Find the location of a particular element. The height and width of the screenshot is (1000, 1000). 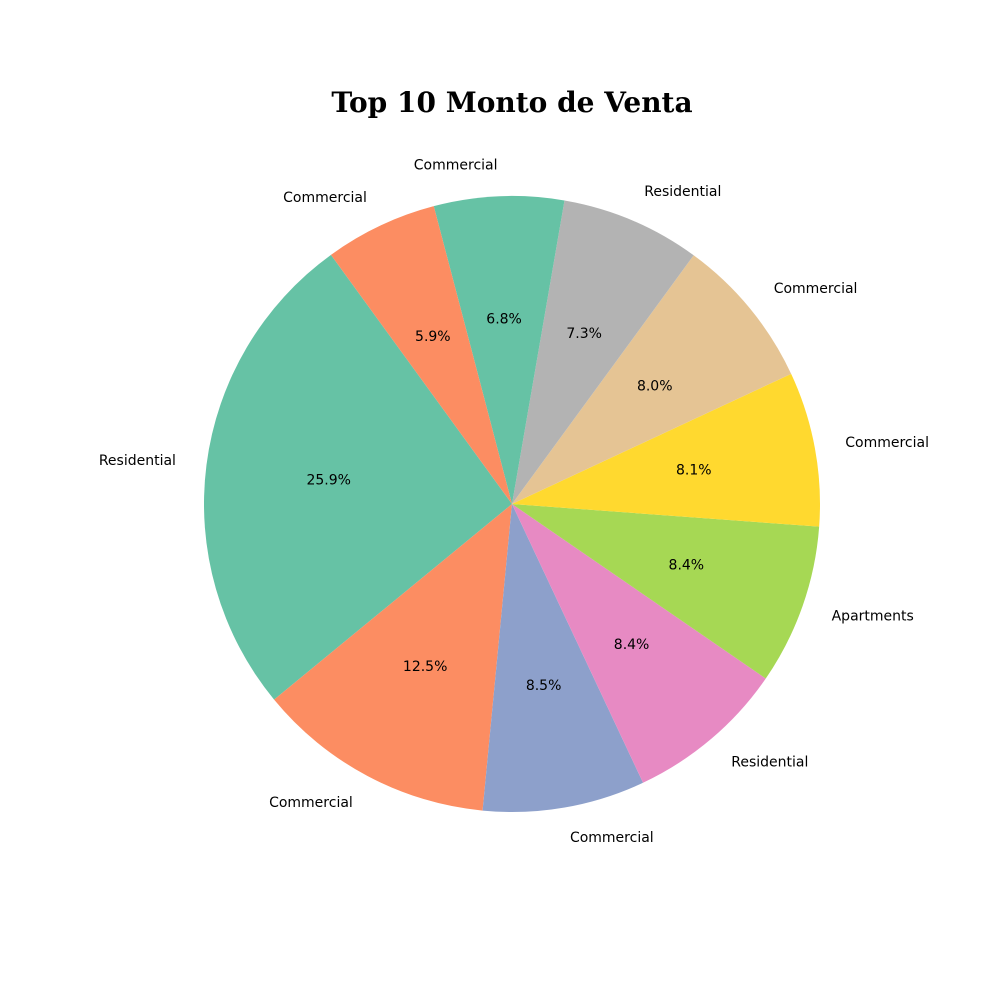

slice-percent-label: 12.5% is located at coordinates (425, 667).